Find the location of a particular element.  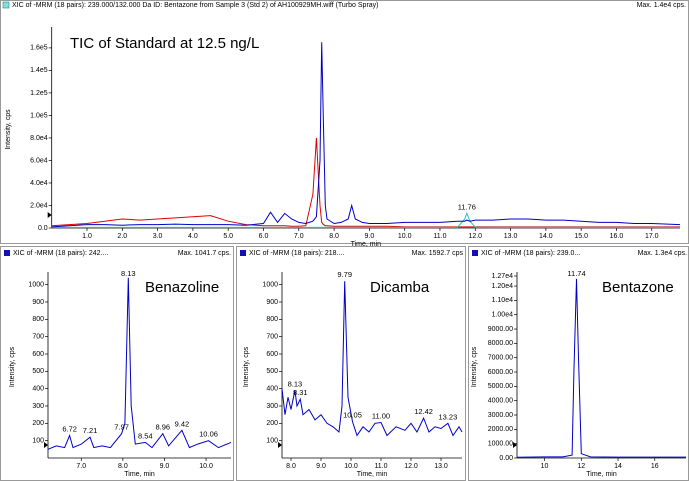

y-tick-label: 9000.00 is located at coordinates (500, 329).